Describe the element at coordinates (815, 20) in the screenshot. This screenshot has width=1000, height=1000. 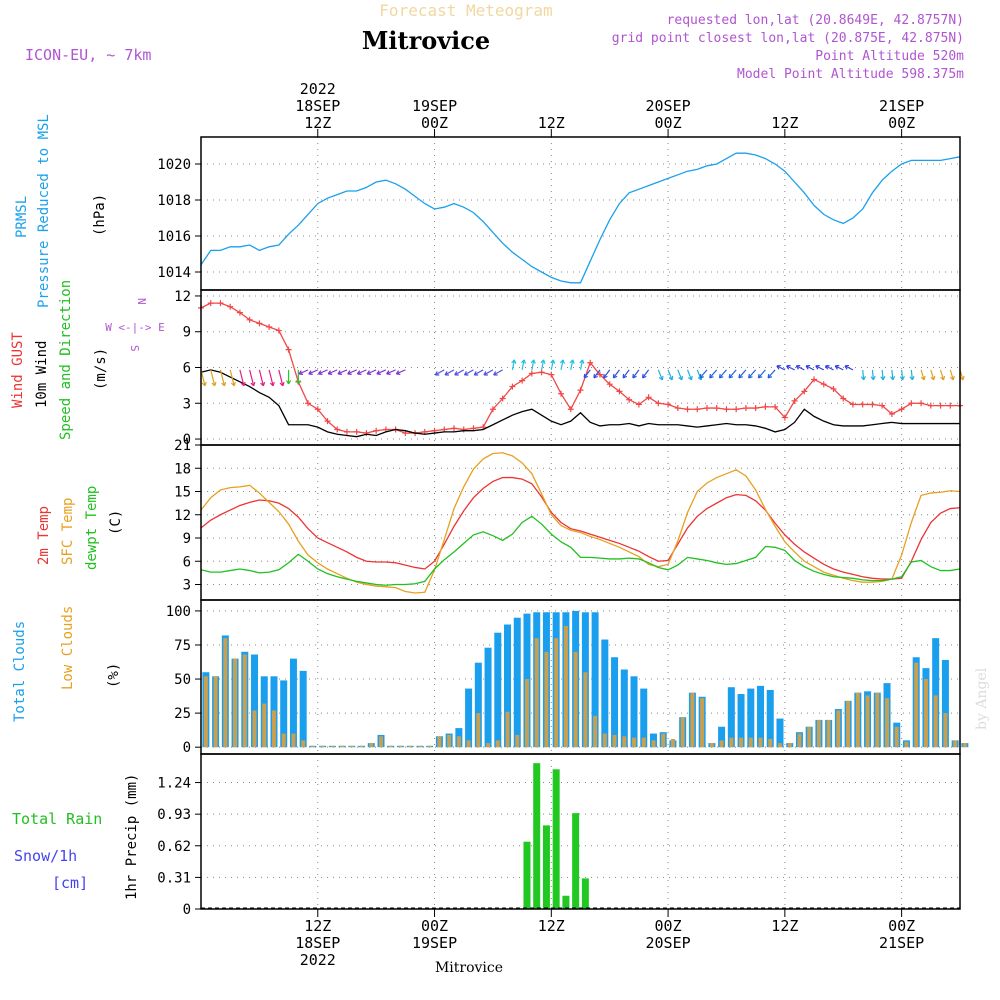
I see `requested-coords: requested lon,lat (20.8649E, 42.8757N)` at that location.